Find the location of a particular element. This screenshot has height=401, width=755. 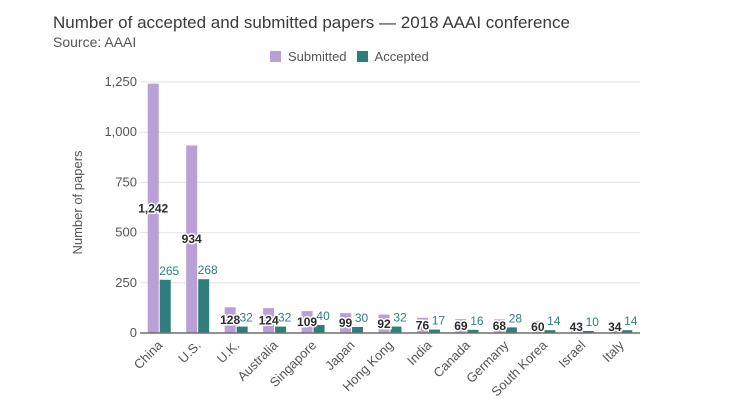

data-label-accepted: 16 is located at coordinates (477, 321).